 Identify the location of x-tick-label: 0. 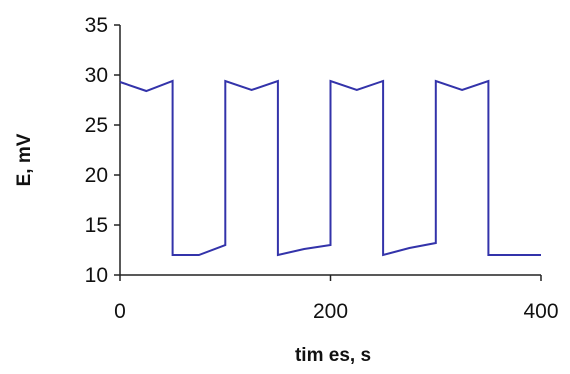
(120, 311).